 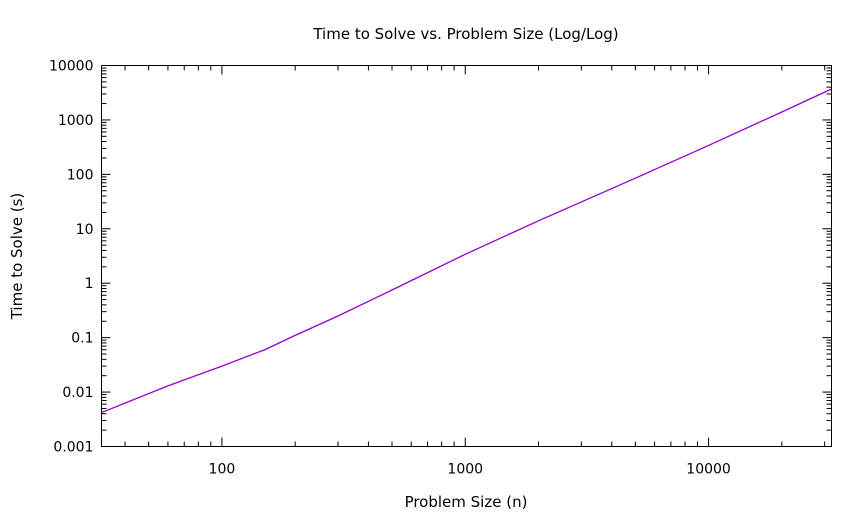 What do you see at coordinates (708, 470) in the screenshot?
I see `x-tick-label: 10000` at bounding box center [708, 470].